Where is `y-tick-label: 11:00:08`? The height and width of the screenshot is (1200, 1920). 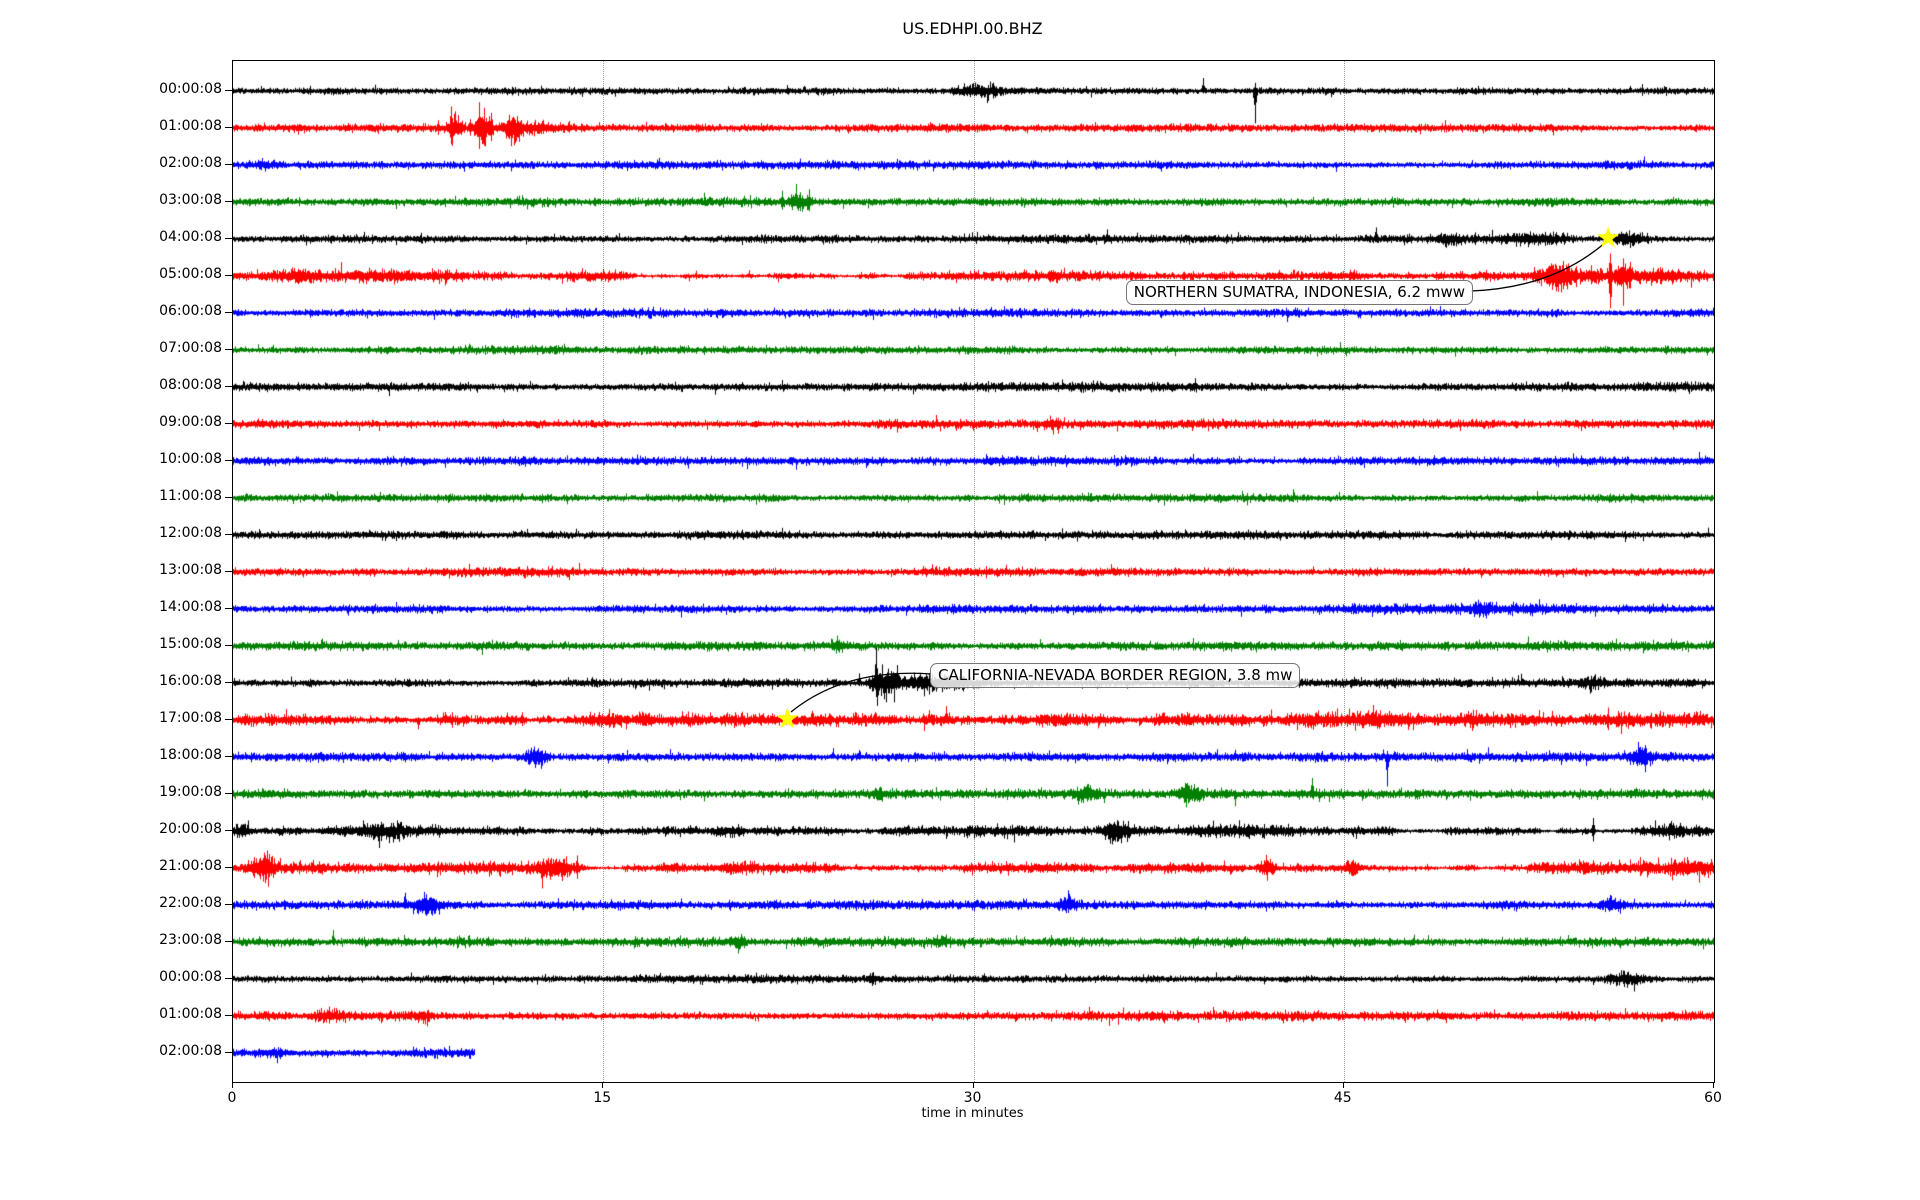
y-tick-label: 11:00:08 is located at coordinates (190, 496).